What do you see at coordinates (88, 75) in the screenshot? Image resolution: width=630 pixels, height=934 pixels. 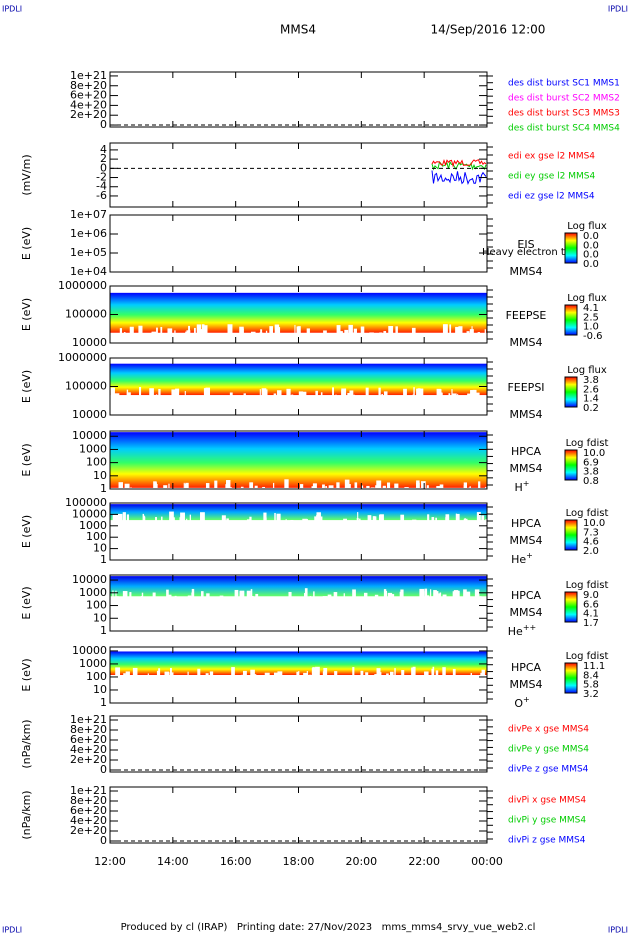 I see `y-tick-label: 1e+21` at bounding box center [88, 75].